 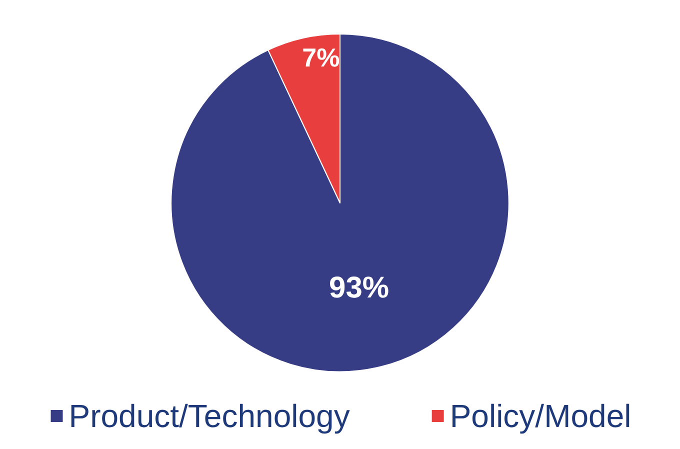 I want to click on data-label: 93%, so click(x=359, y=288).